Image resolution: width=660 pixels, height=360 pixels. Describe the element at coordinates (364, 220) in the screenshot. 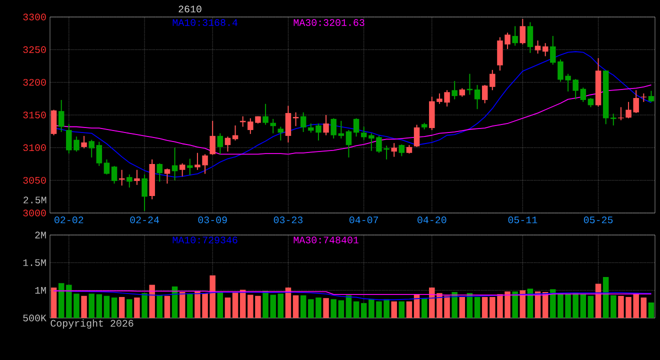

I see `x-tick-label: 04-07` at that location.